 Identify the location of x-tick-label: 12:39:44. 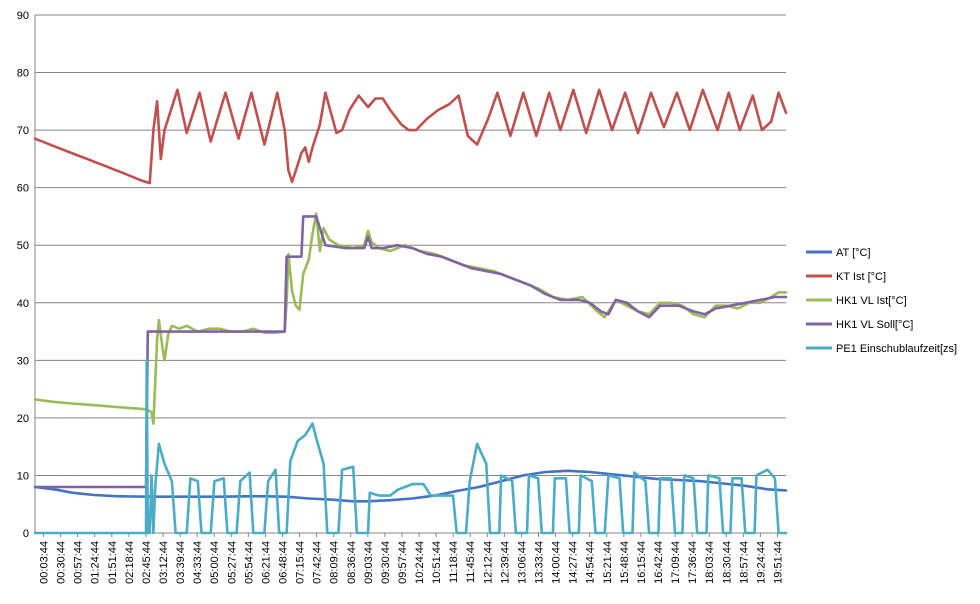
(505, 562).